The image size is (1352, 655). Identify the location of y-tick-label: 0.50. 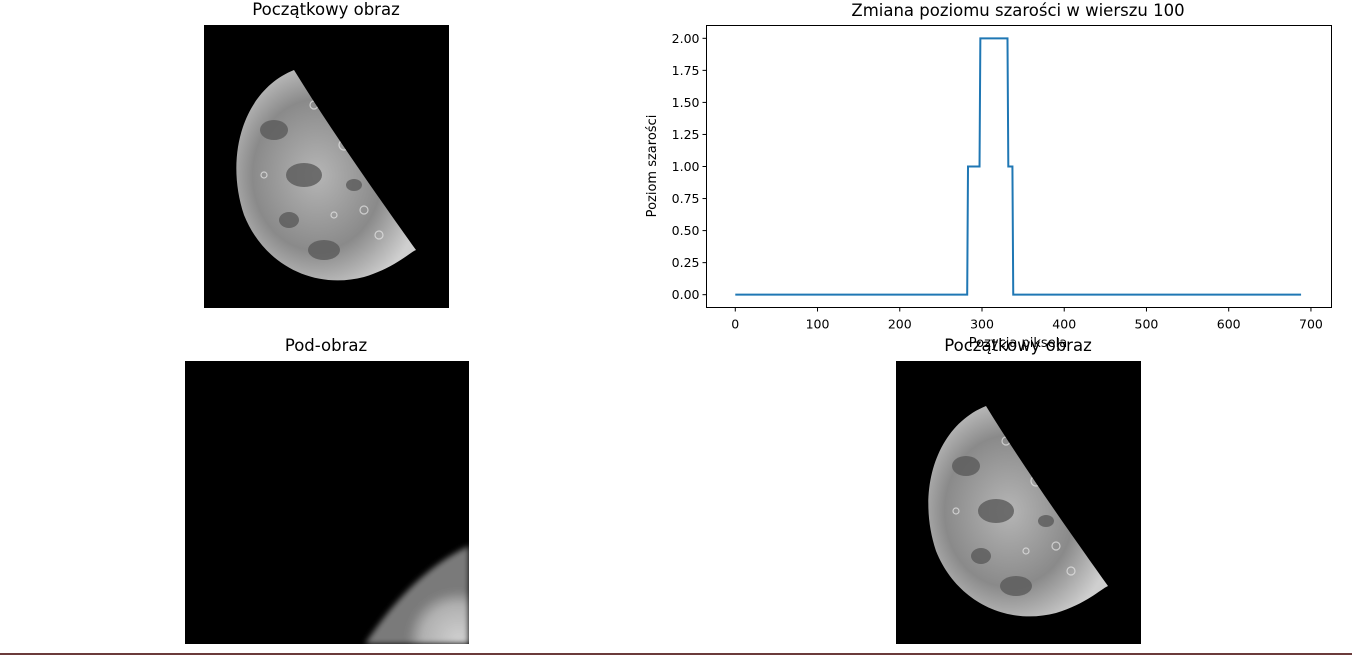
(686, 230).